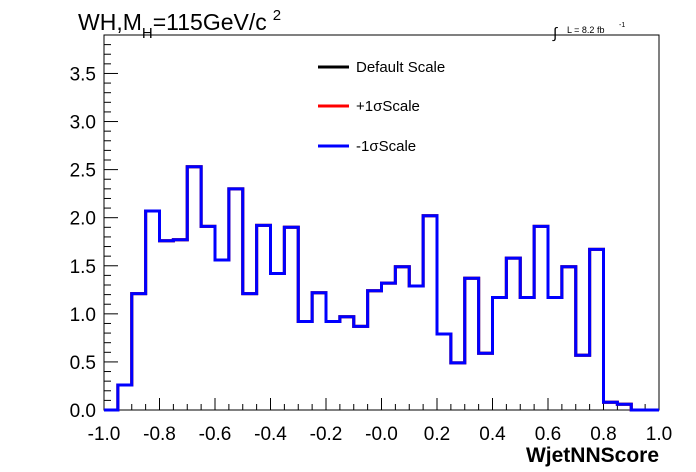 The width and height of the screenshot is (696, 472). Describe the element at coordinates (104, 434) in the screenshot. I see `x-tick-label: -1.0` at that location.